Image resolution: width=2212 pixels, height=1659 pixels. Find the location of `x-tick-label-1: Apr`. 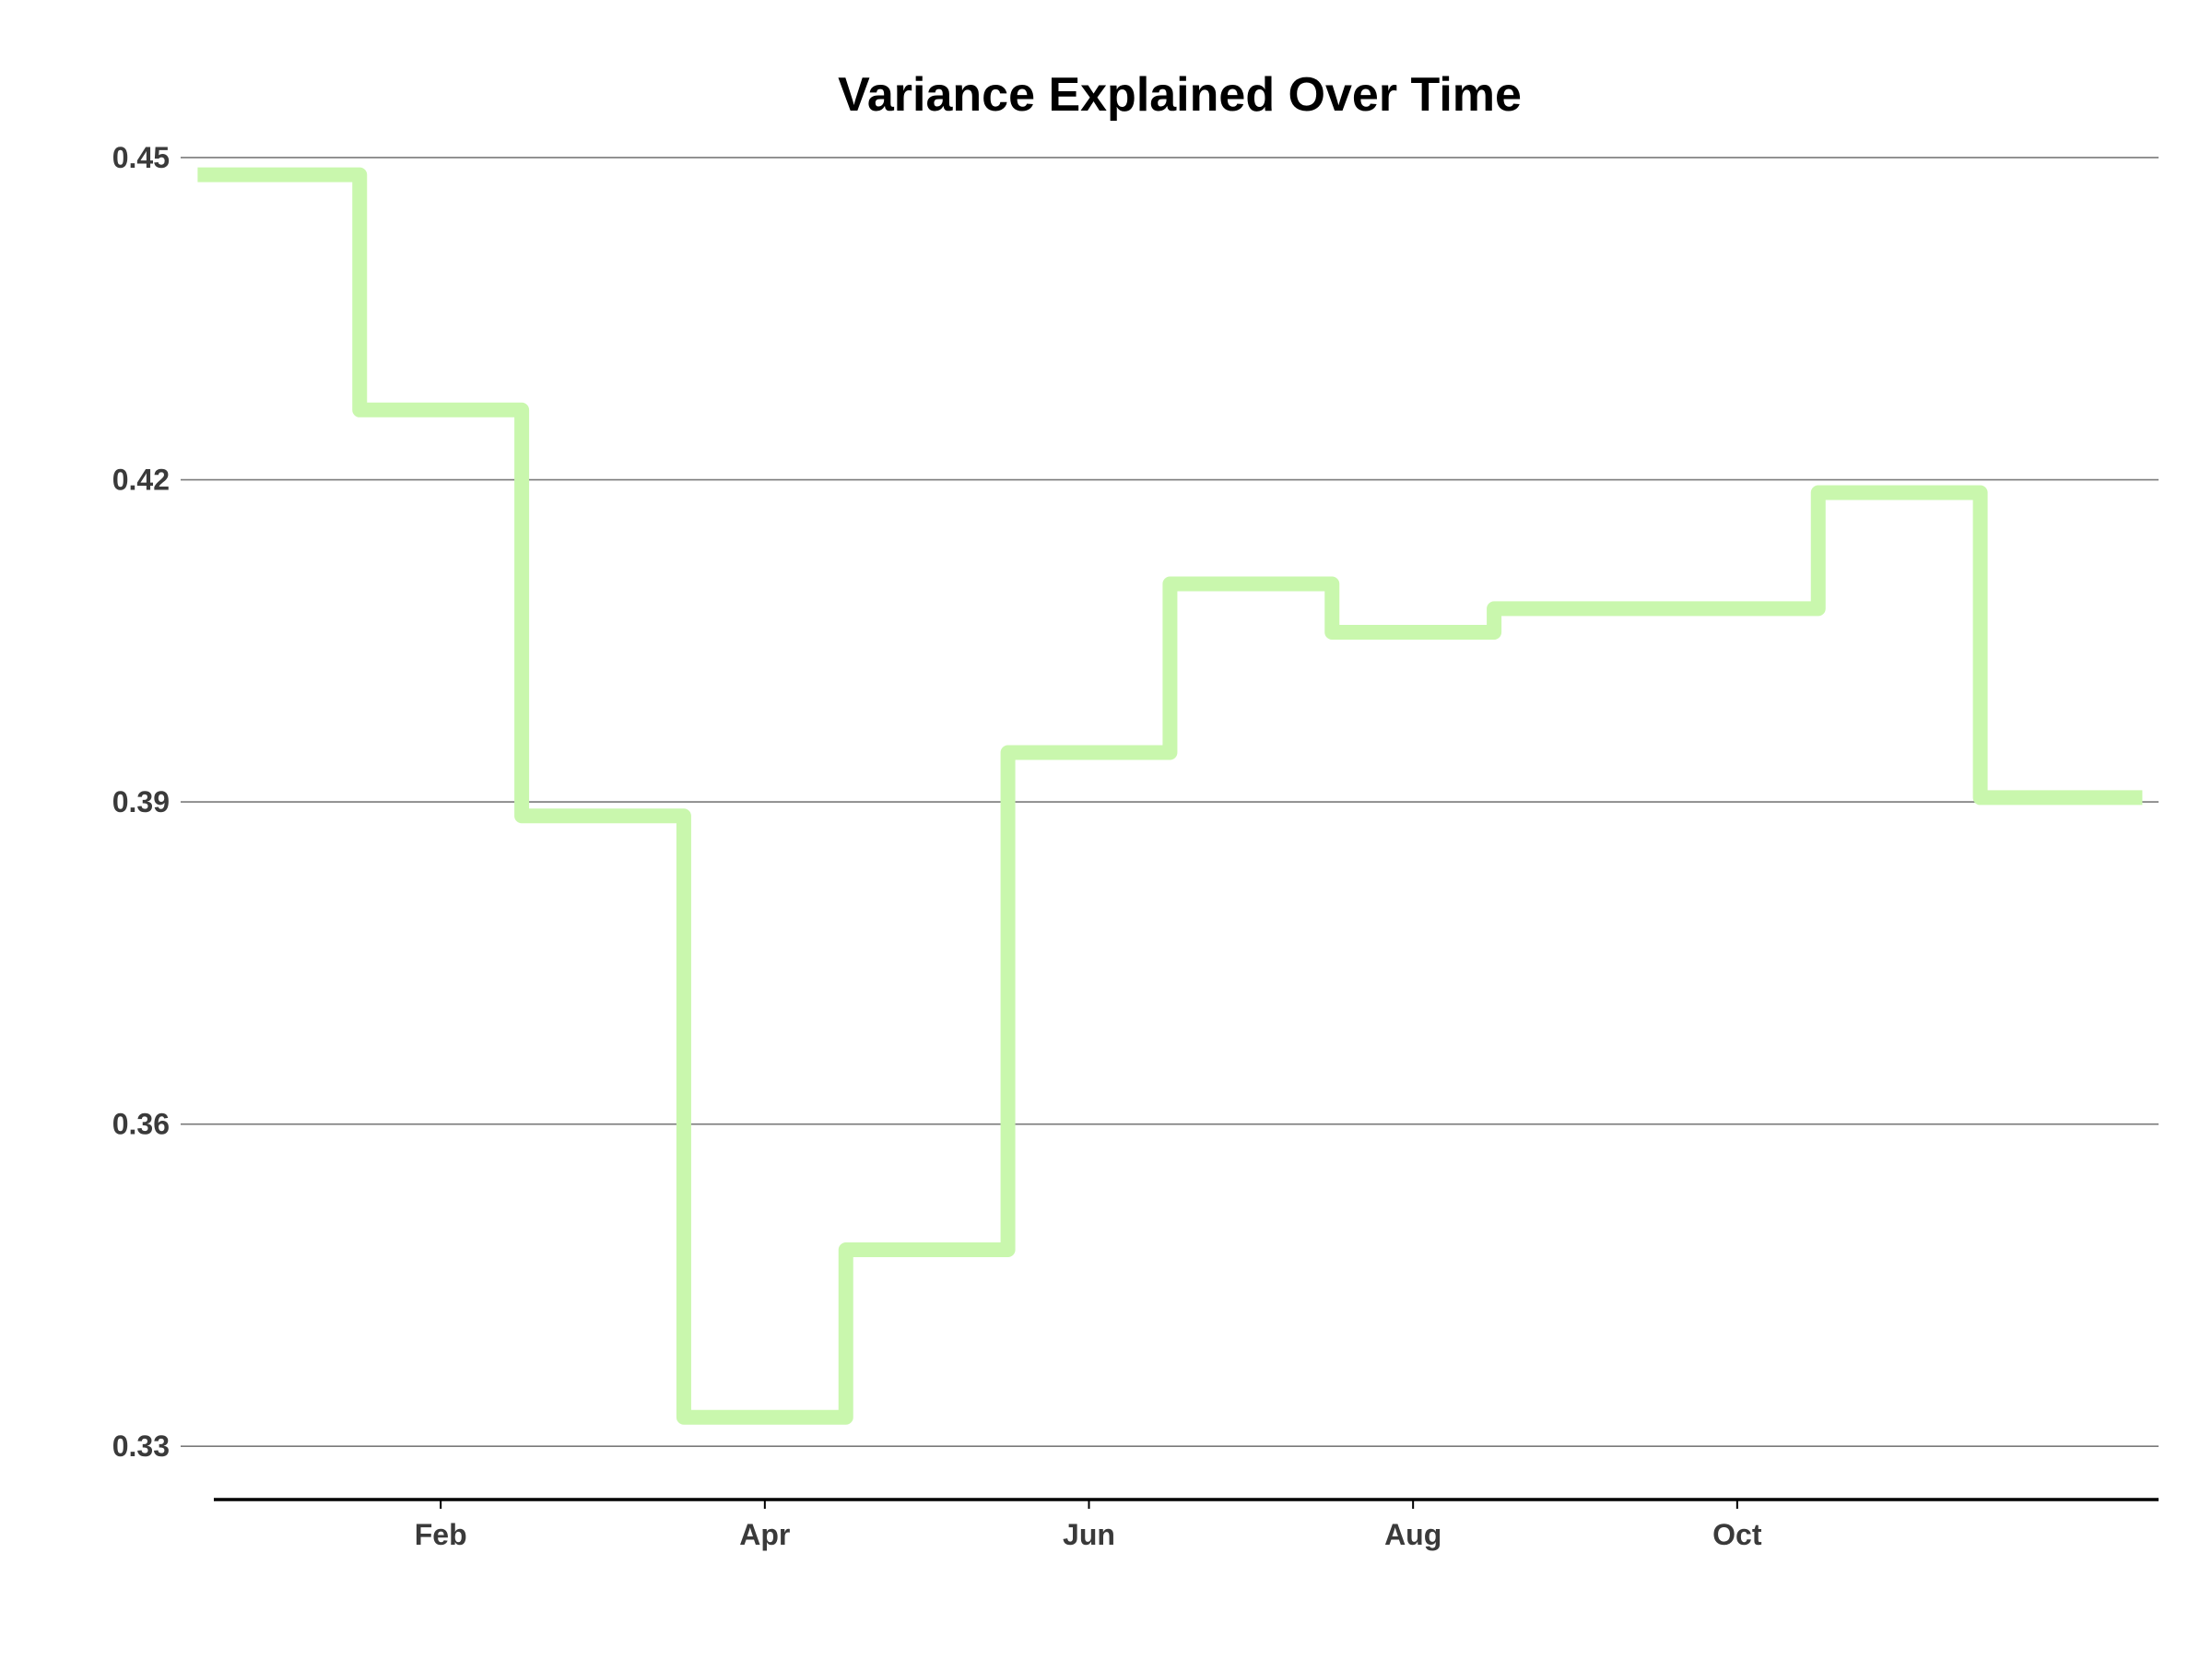

x-tick-label-1: Apr is located at coordinates (764, 1534).